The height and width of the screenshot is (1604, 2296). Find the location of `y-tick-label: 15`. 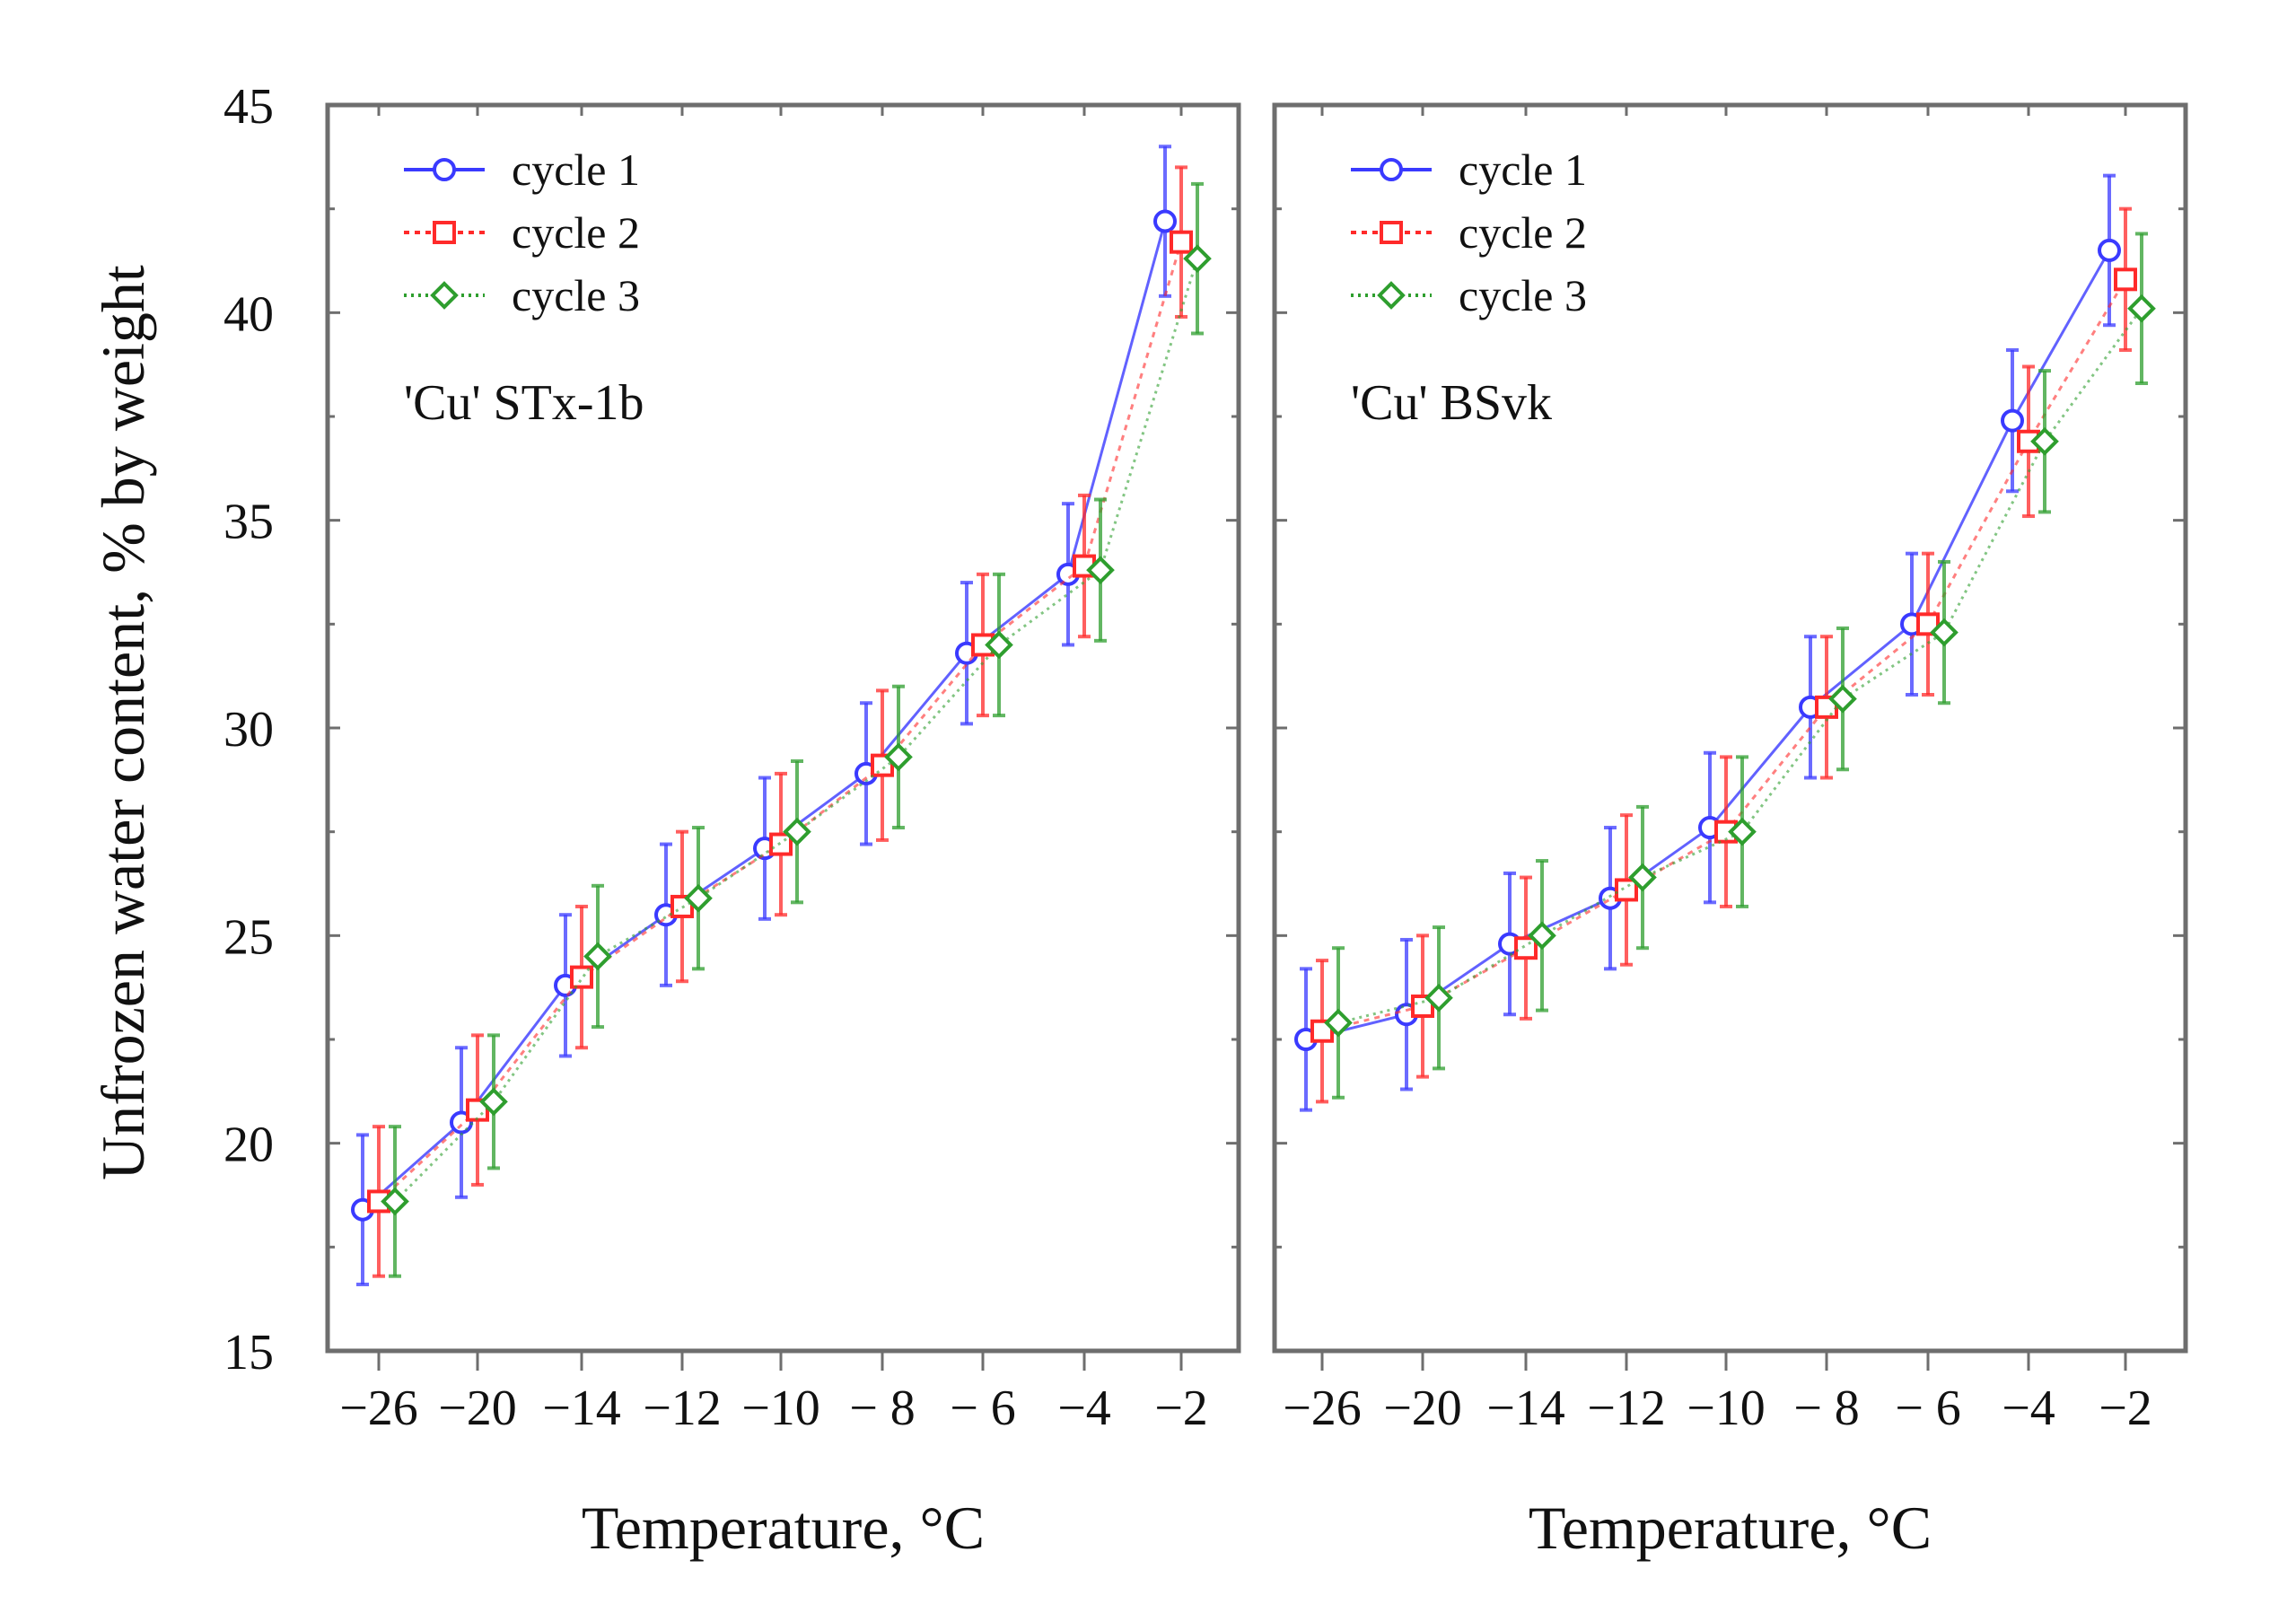

y-tick-label: 15 is located at coordinates (249, 1352).